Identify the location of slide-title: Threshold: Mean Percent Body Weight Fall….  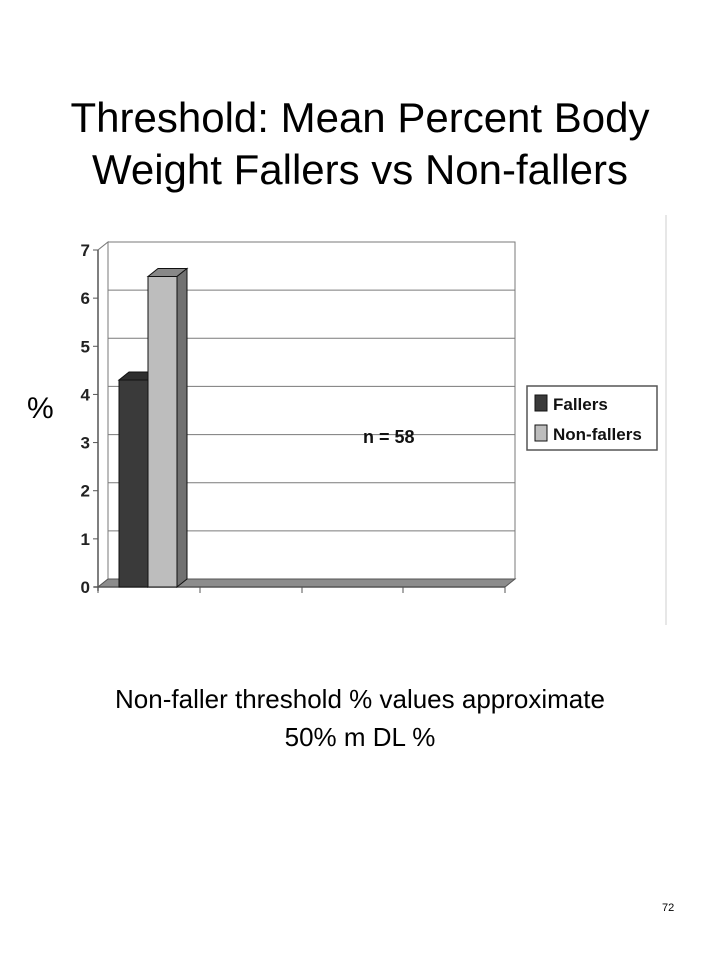
(360, 144).